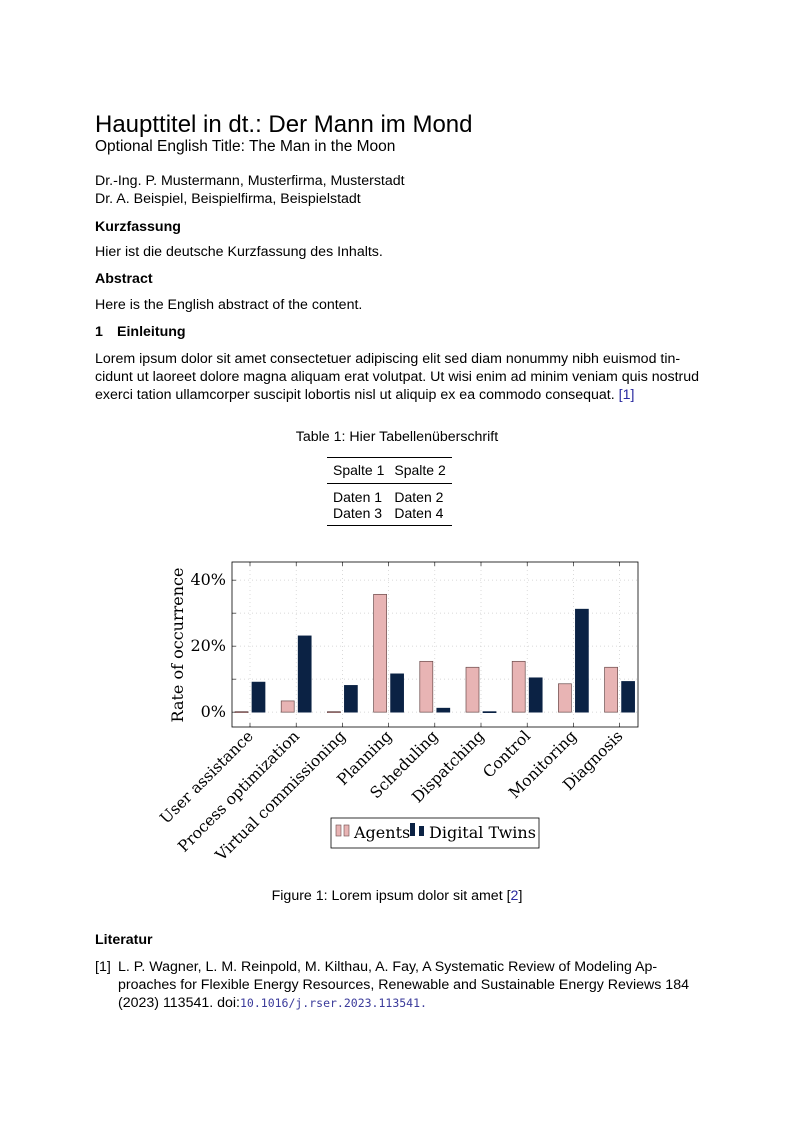 The height and width of the screenshot is (1123, 794). I want to click on reference-line-3-text: (2023) 113541. doi:, so click(179, 1003).